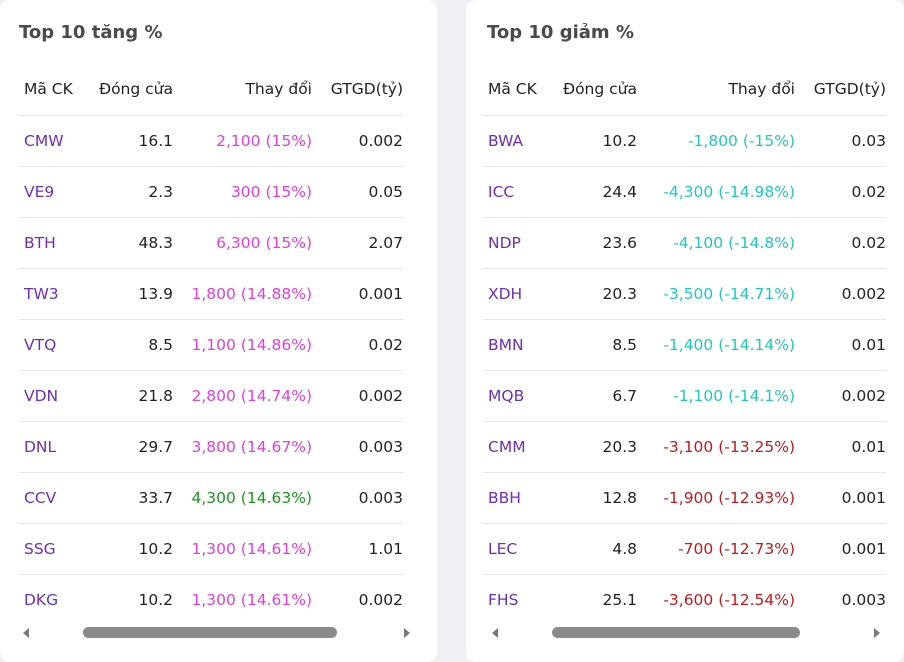 The width and height of the screenshot is (904, 662). Describe the element at coordinates (514, 396) in the screenshot. I see `stock-code-link: MQB` at that location.